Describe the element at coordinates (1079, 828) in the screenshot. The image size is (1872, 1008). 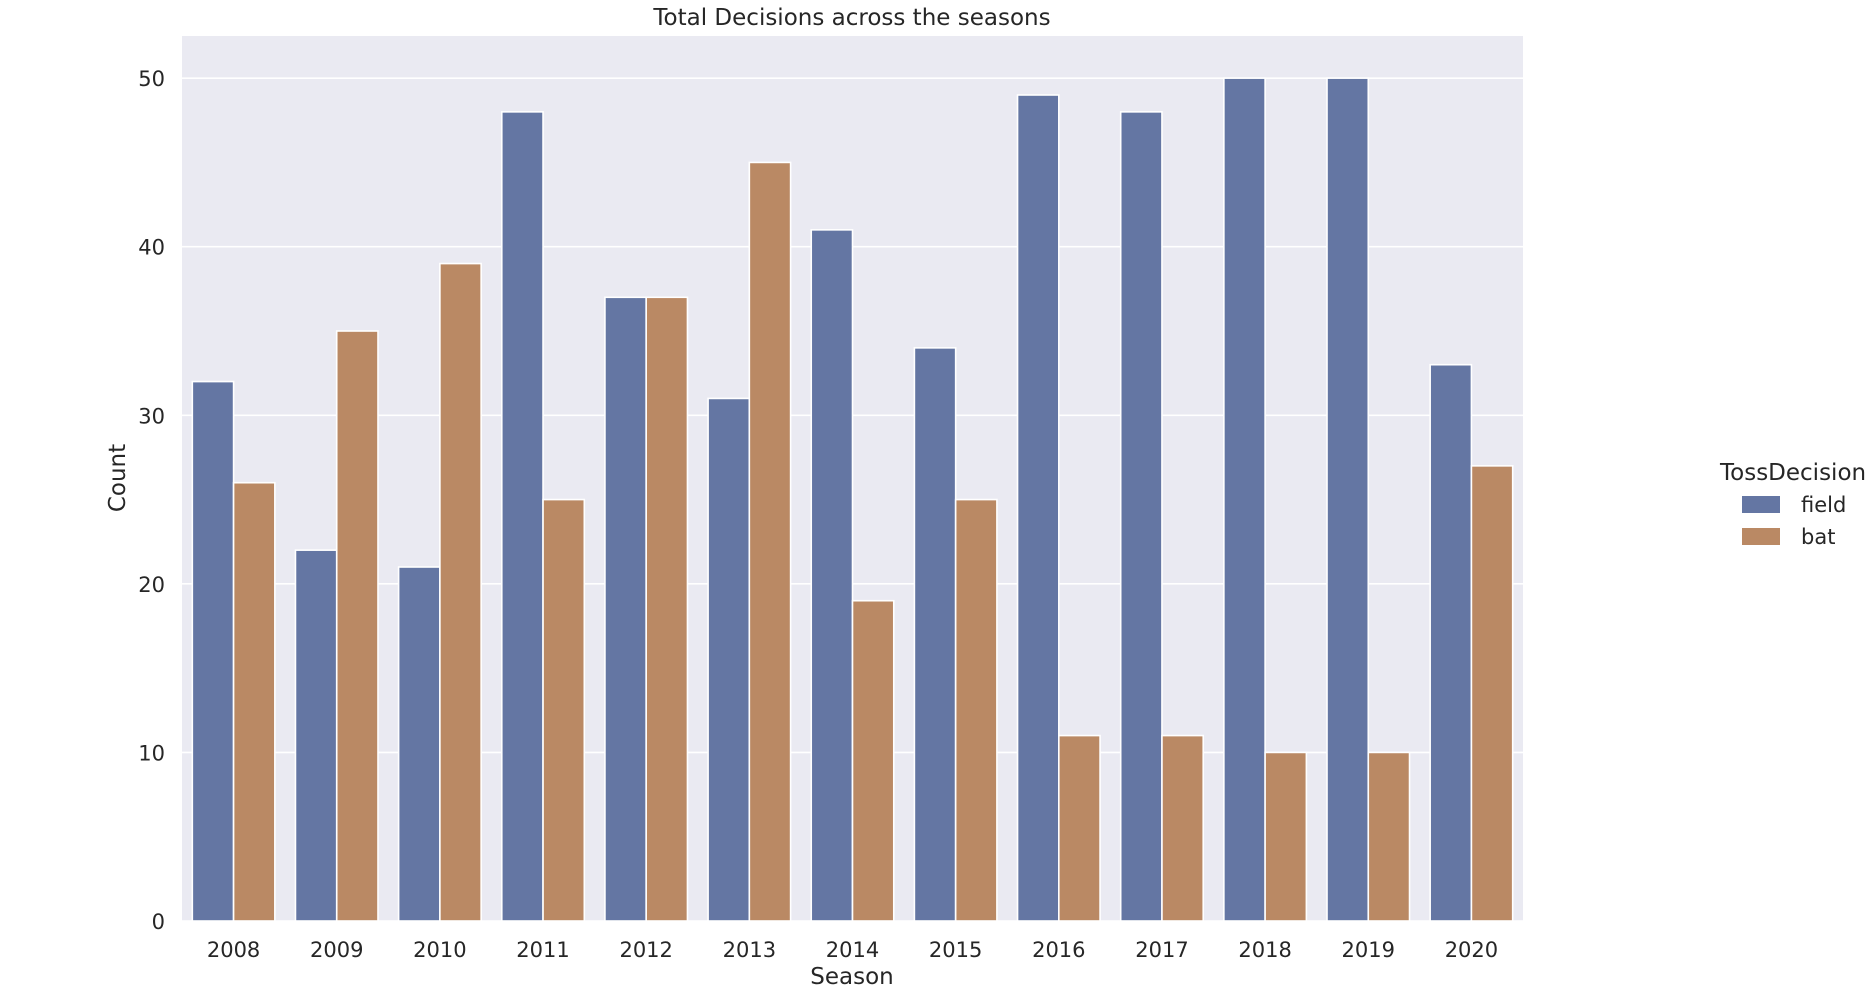
I see `bar-bat-2016` at that location.